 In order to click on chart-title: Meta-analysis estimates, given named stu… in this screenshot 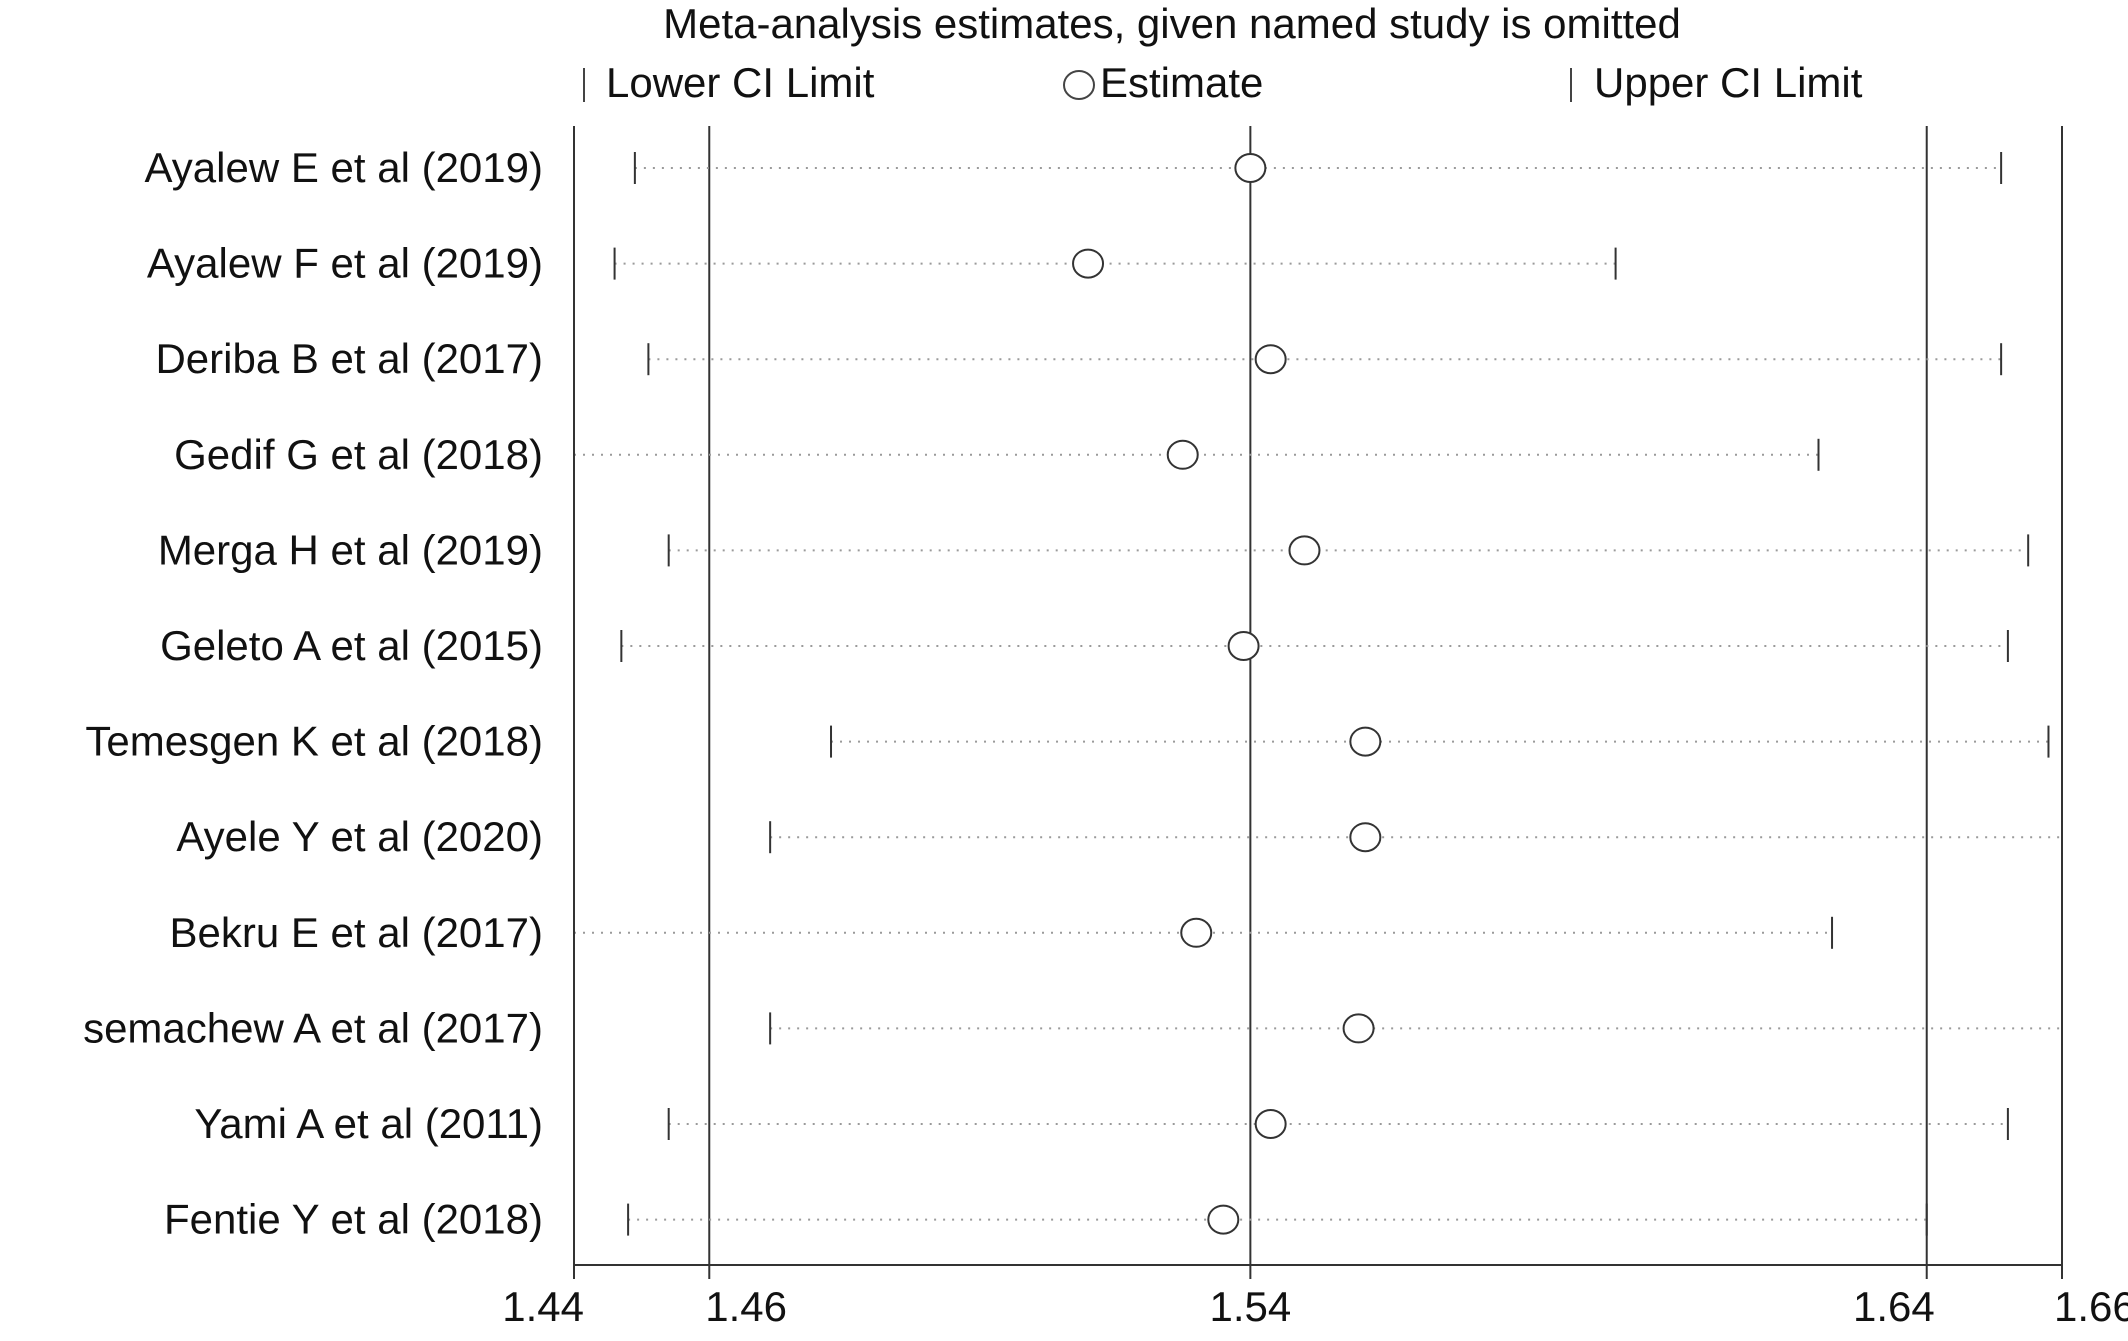, I will do `click(1172, 23)`.